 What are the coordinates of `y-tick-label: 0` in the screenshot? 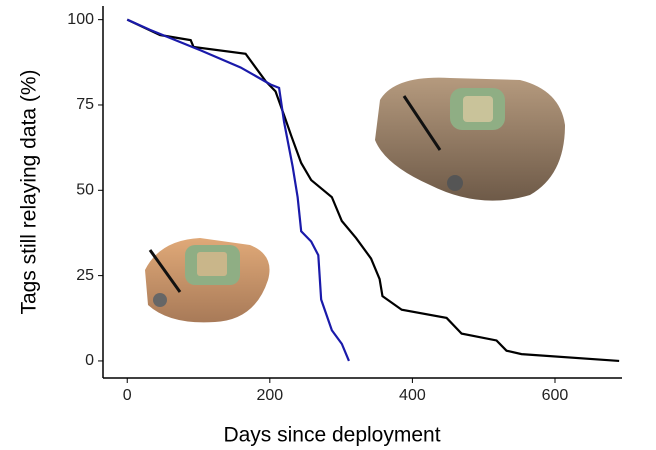 It's located at (89, 360).